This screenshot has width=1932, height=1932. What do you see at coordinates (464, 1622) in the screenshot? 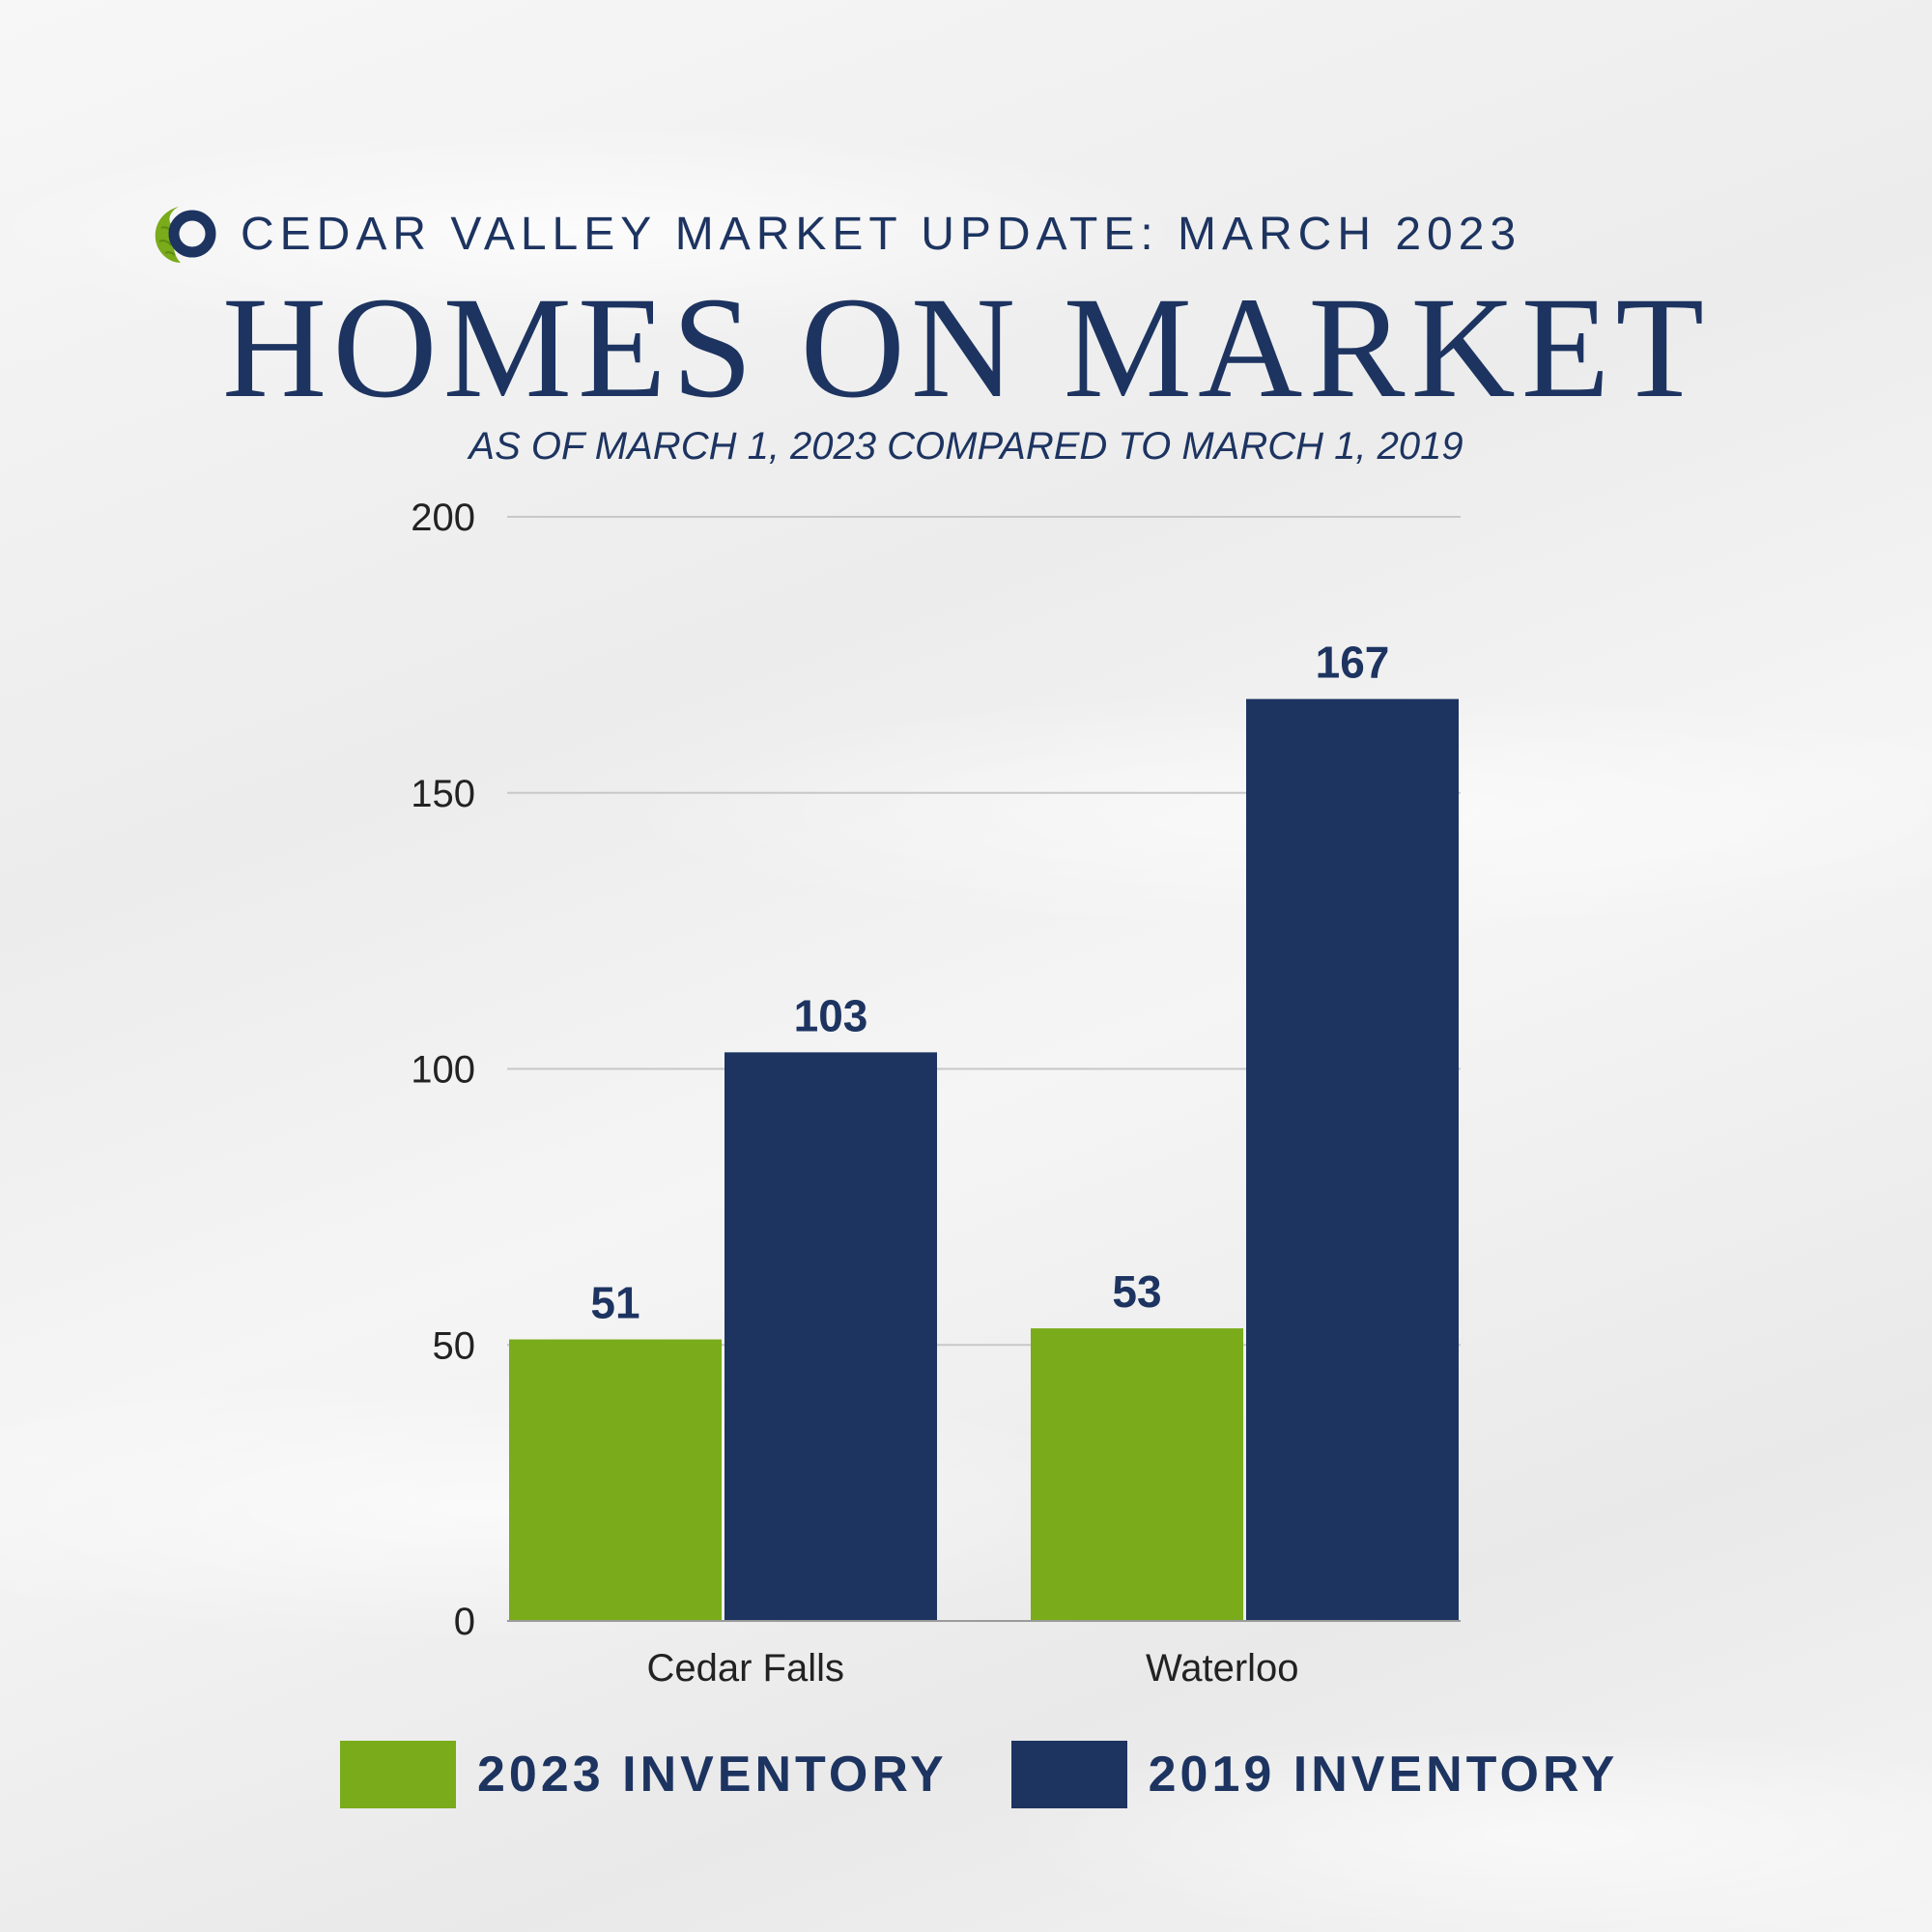
I see `y-tick-label: 0` at bounding box center [464, 1622].